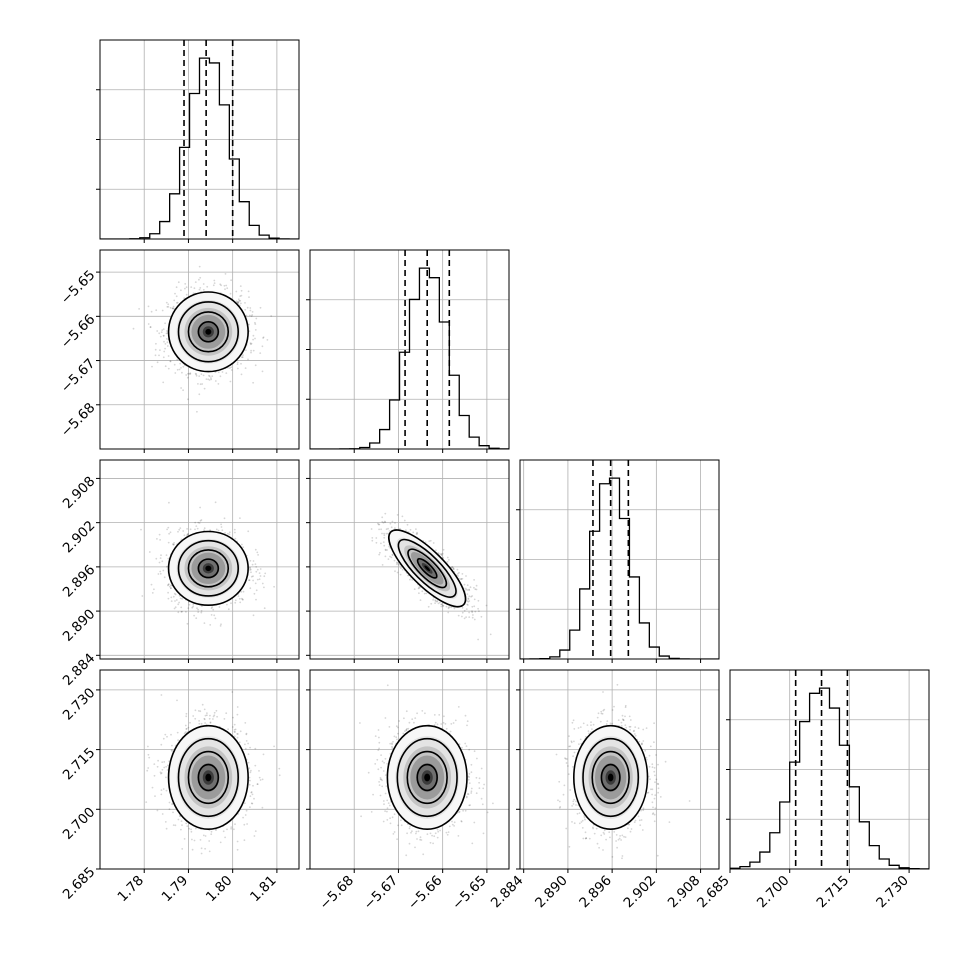 Image resolution: width=970 pixels, height=970 pixels. Describe the element at coordinates (199, 139) in the screenshot. I see `panel-frame` at that location.